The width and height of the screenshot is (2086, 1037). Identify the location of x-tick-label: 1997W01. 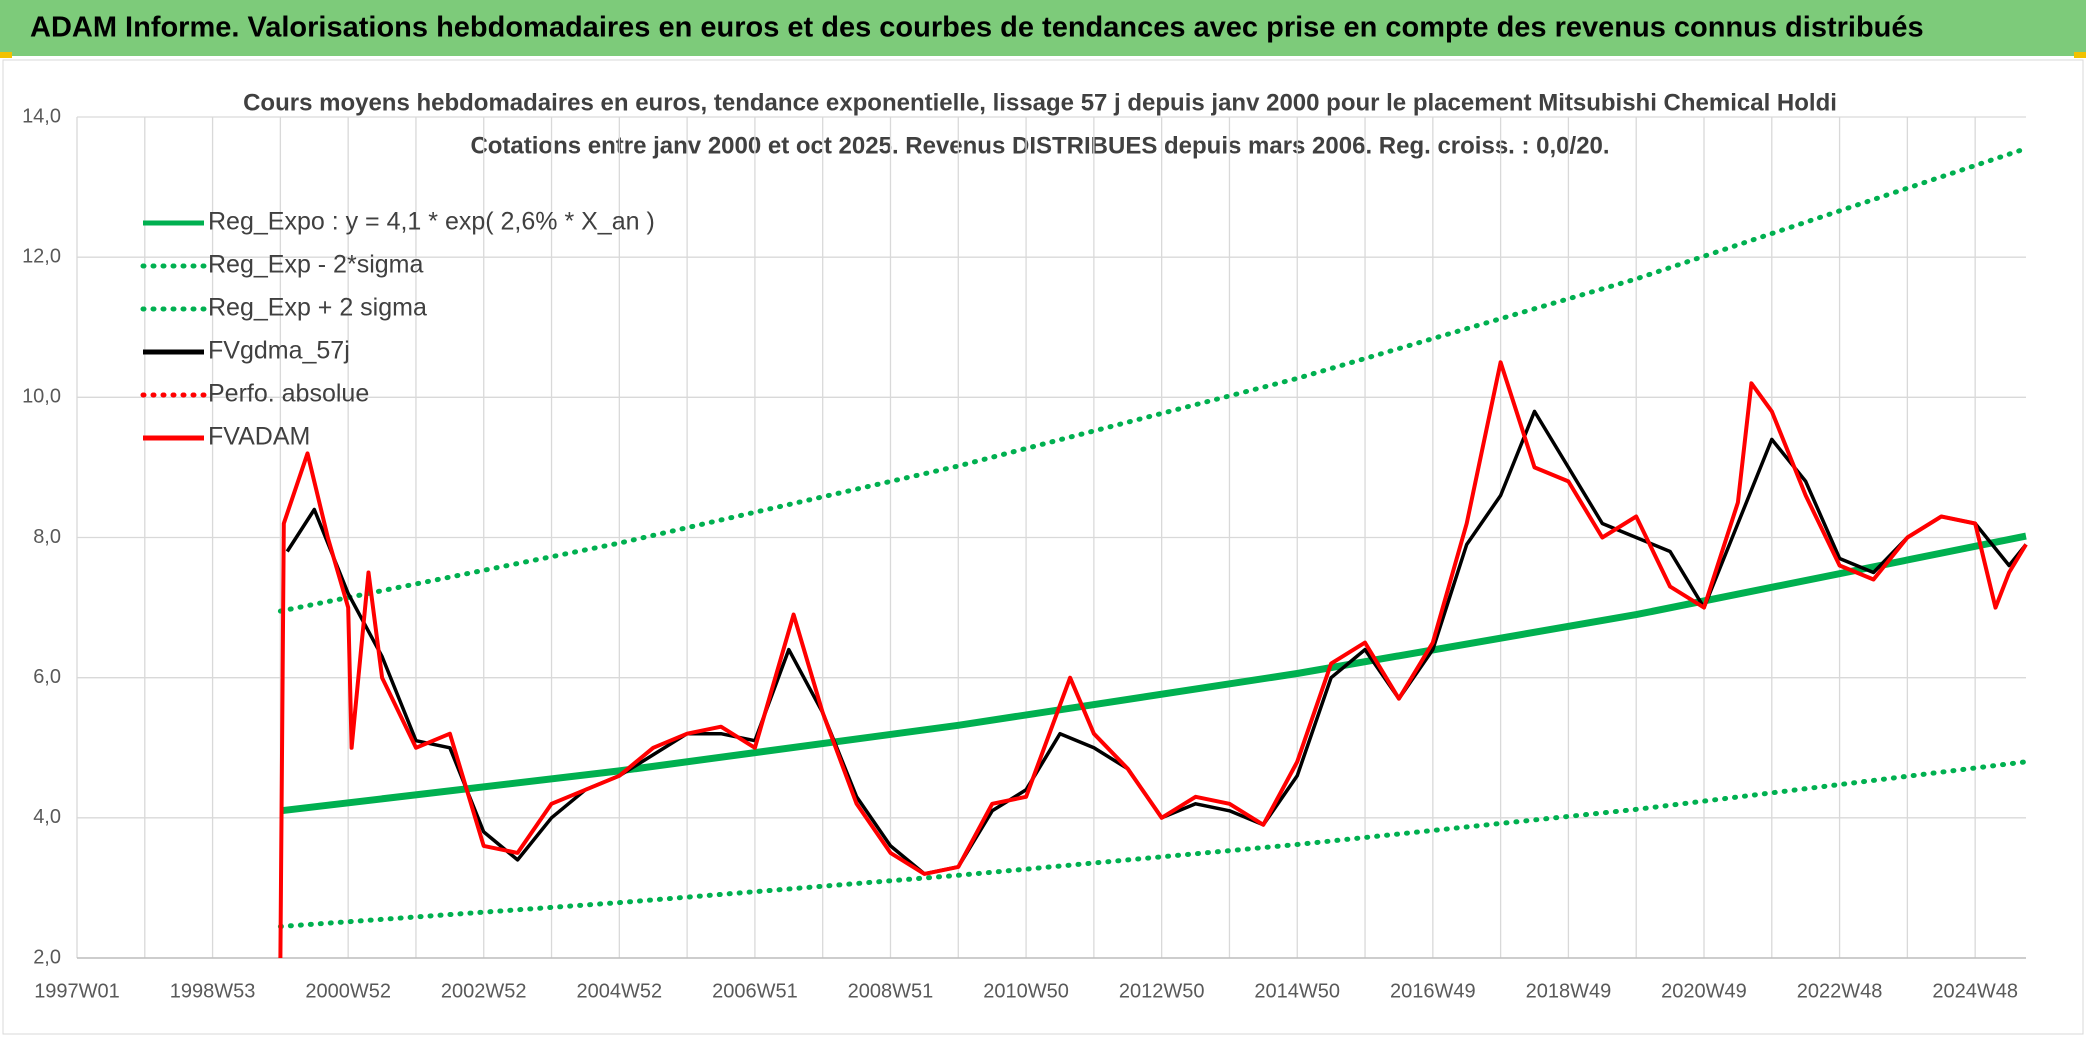
(77, 991).